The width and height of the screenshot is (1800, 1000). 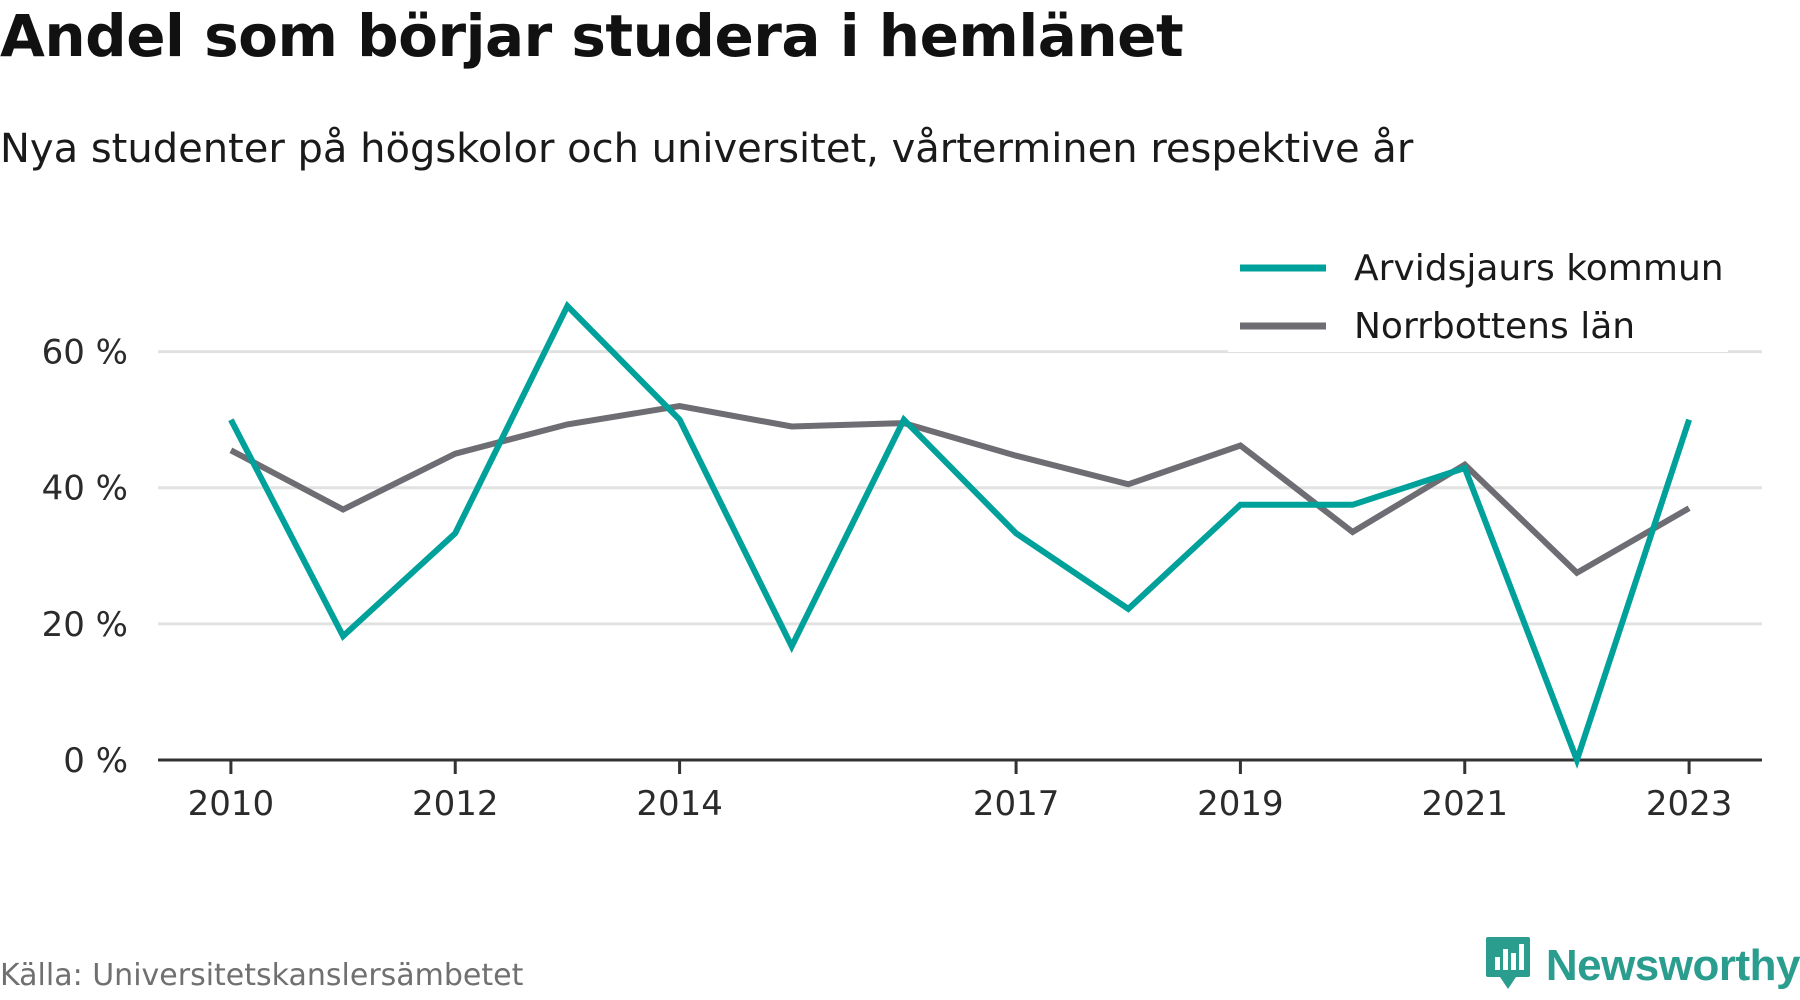 I want to click on legend-label: Norrbottens län, so click(x=1494, y=326).